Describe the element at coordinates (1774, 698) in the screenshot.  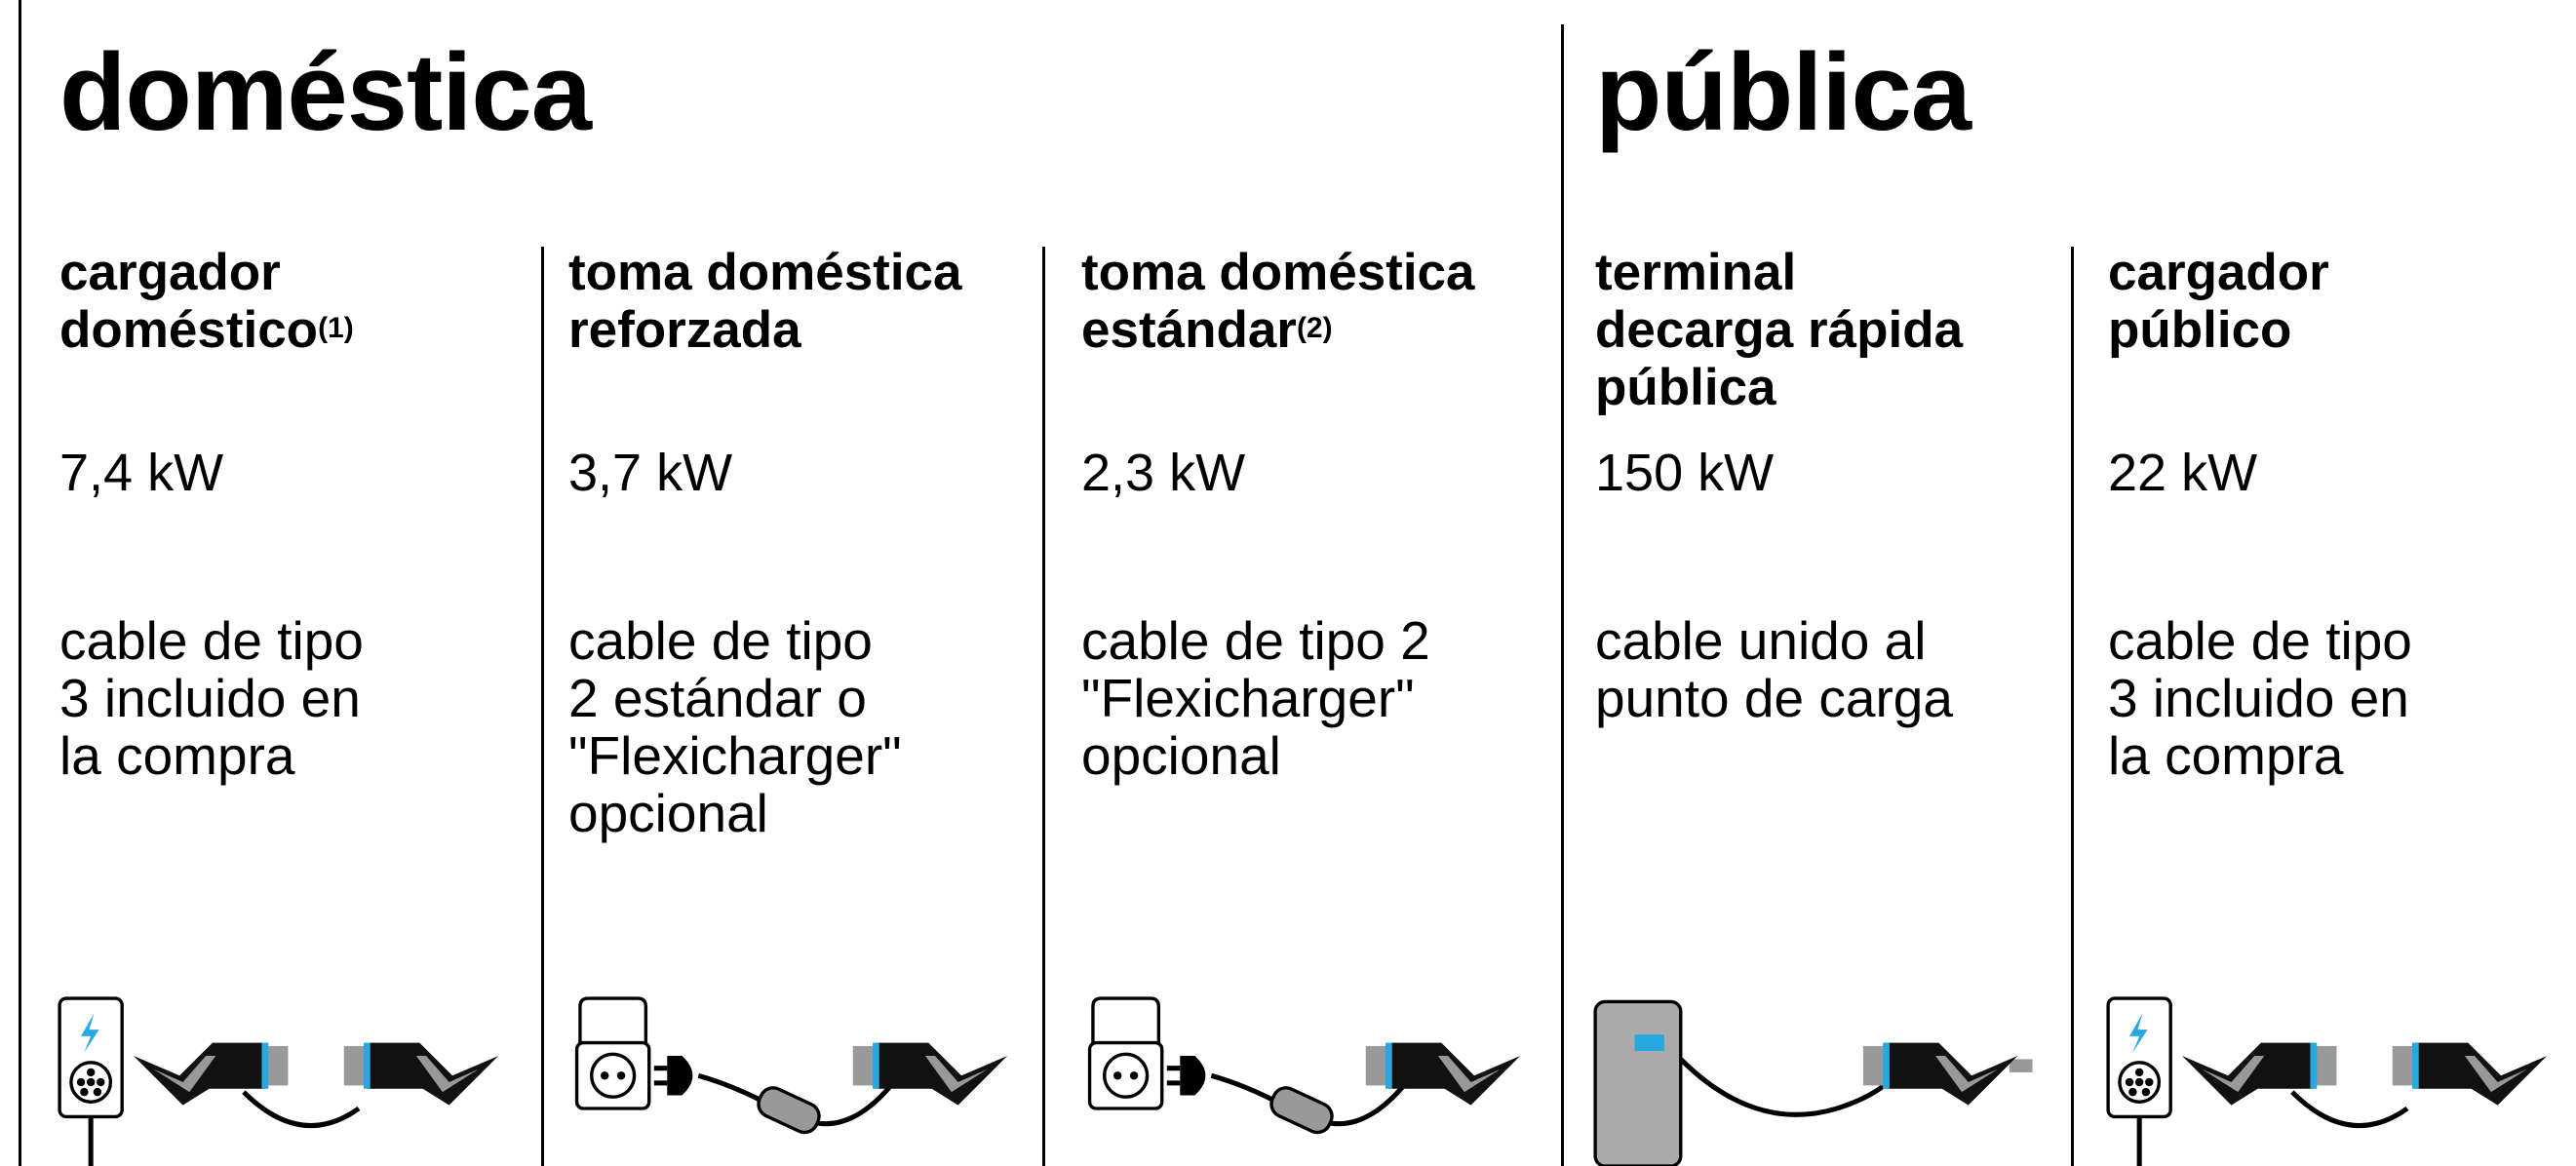
I see `cable-line: punto de carga` at that location.